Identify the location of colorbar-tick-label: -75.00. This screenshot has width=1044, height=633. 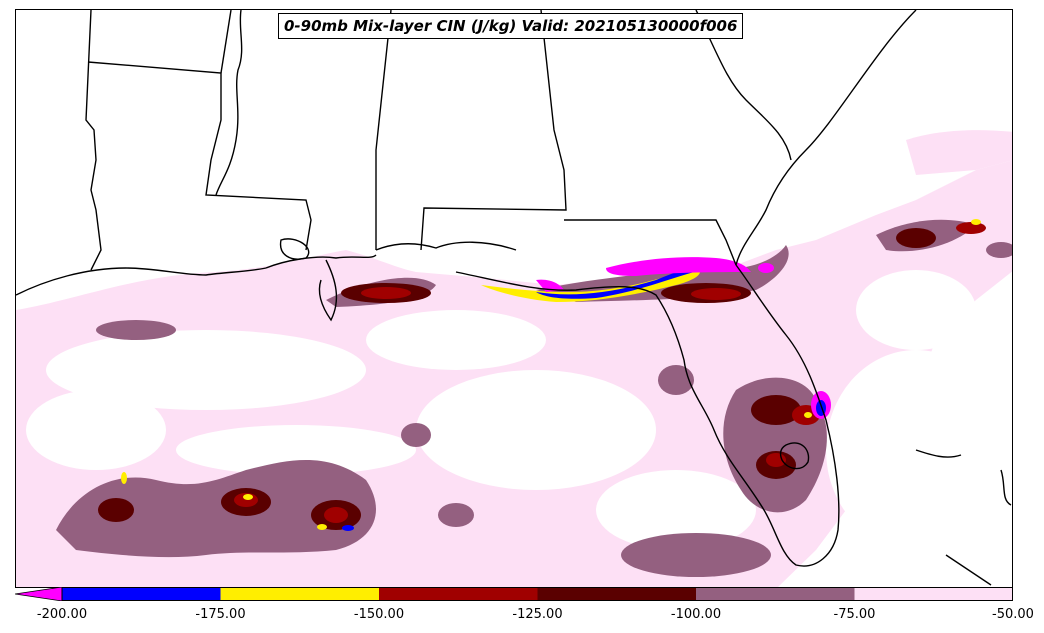
(854, 614).